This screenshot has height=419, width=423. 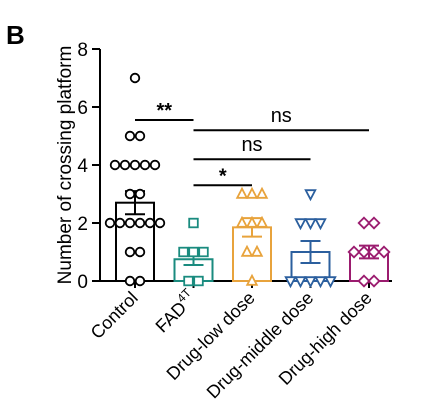 I want to click on x-category-label: Control, so click(x=114, y=315).